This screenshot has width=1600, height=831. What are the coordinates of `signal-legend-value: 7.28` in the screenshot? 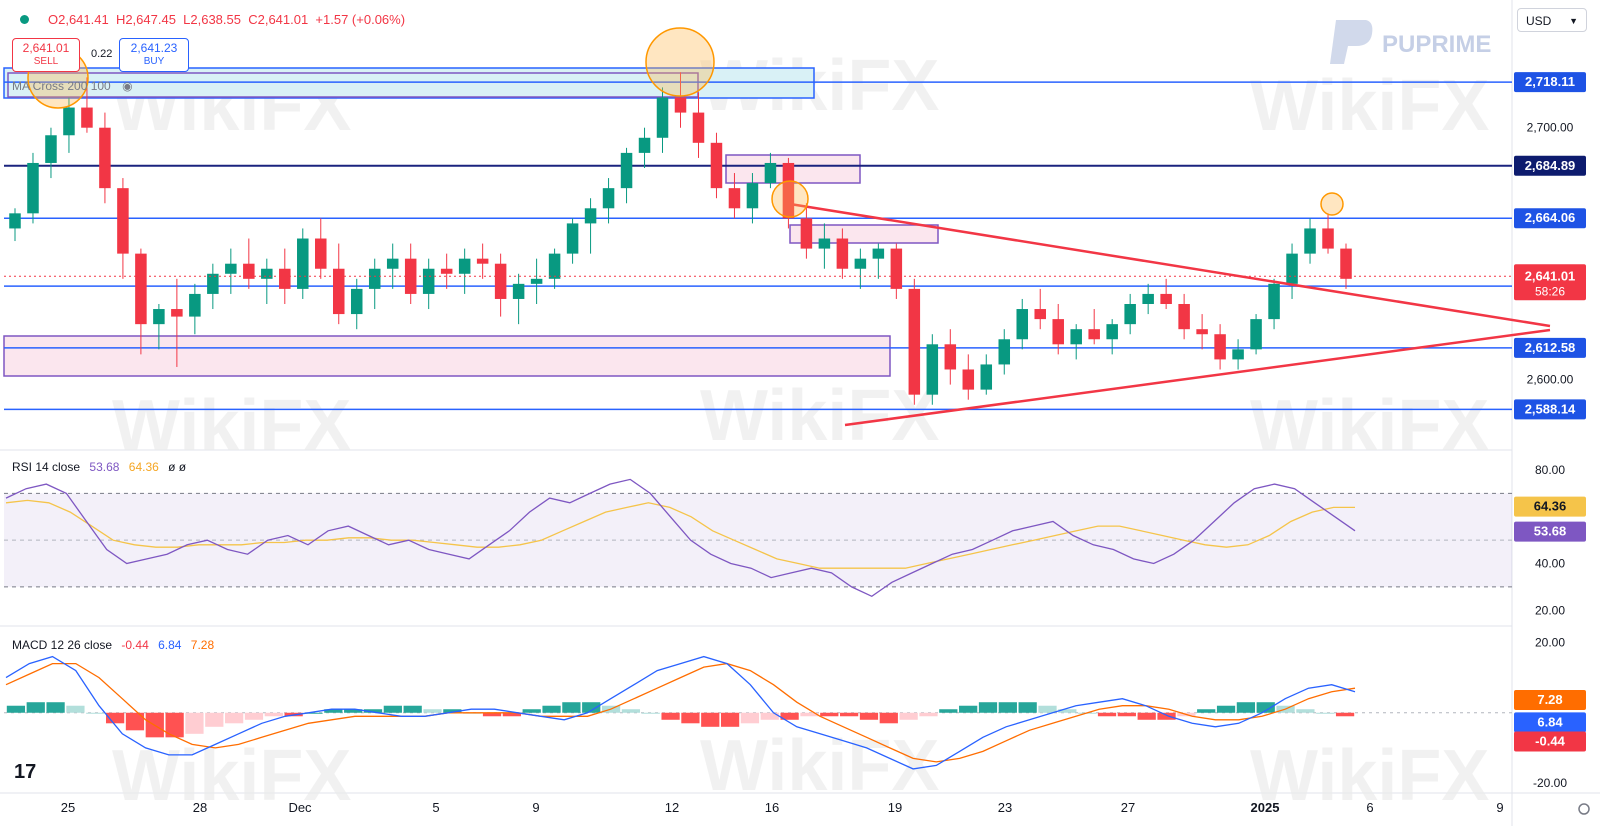 It's located at (202, 645).